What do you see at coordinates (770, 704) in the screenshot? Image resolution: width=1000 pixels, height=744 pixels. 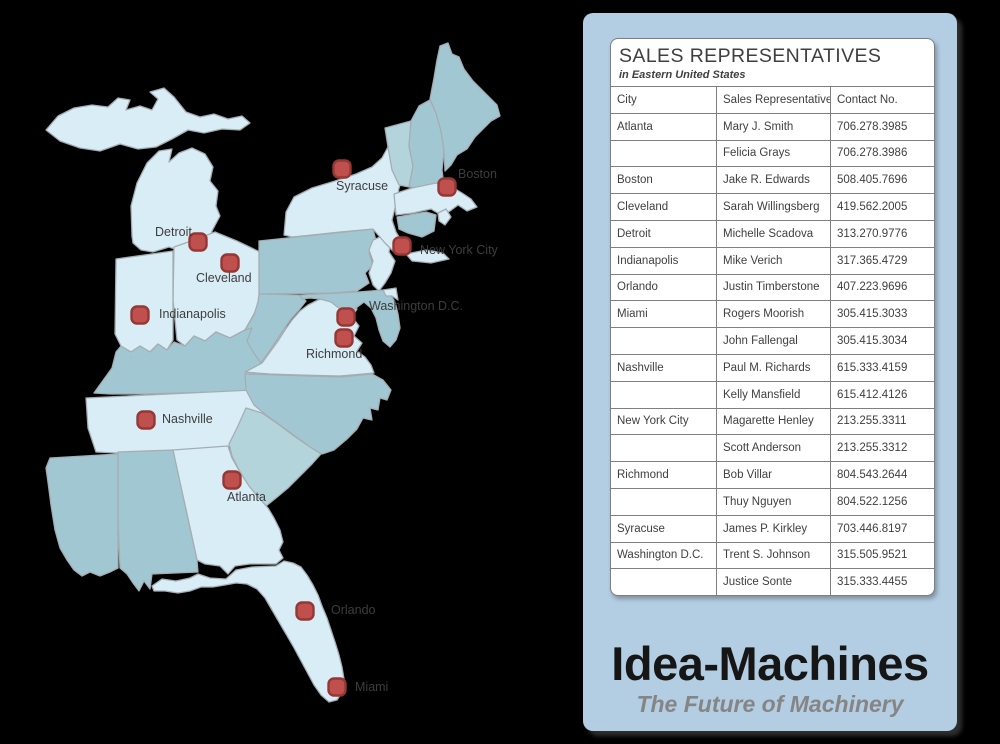 I see `tagline-text: The Future of Machinery` at bounding box center [770, 704].